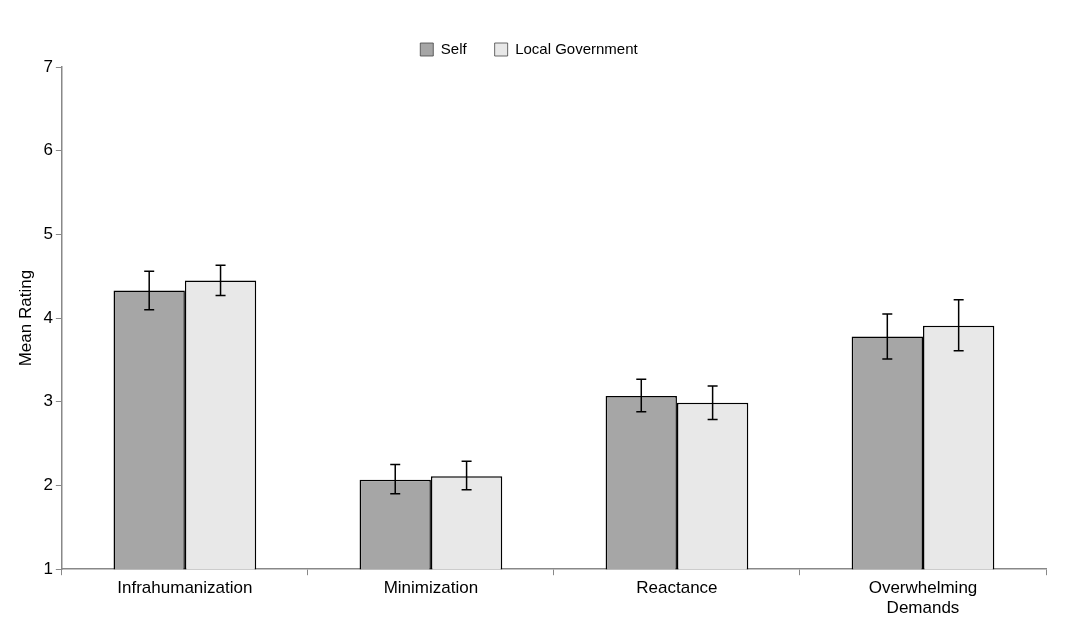 The image size is (1088, 638). Describe the element at coordinates (48, 568) in the screenshot. I see `y-tick-label: 1` at that location.